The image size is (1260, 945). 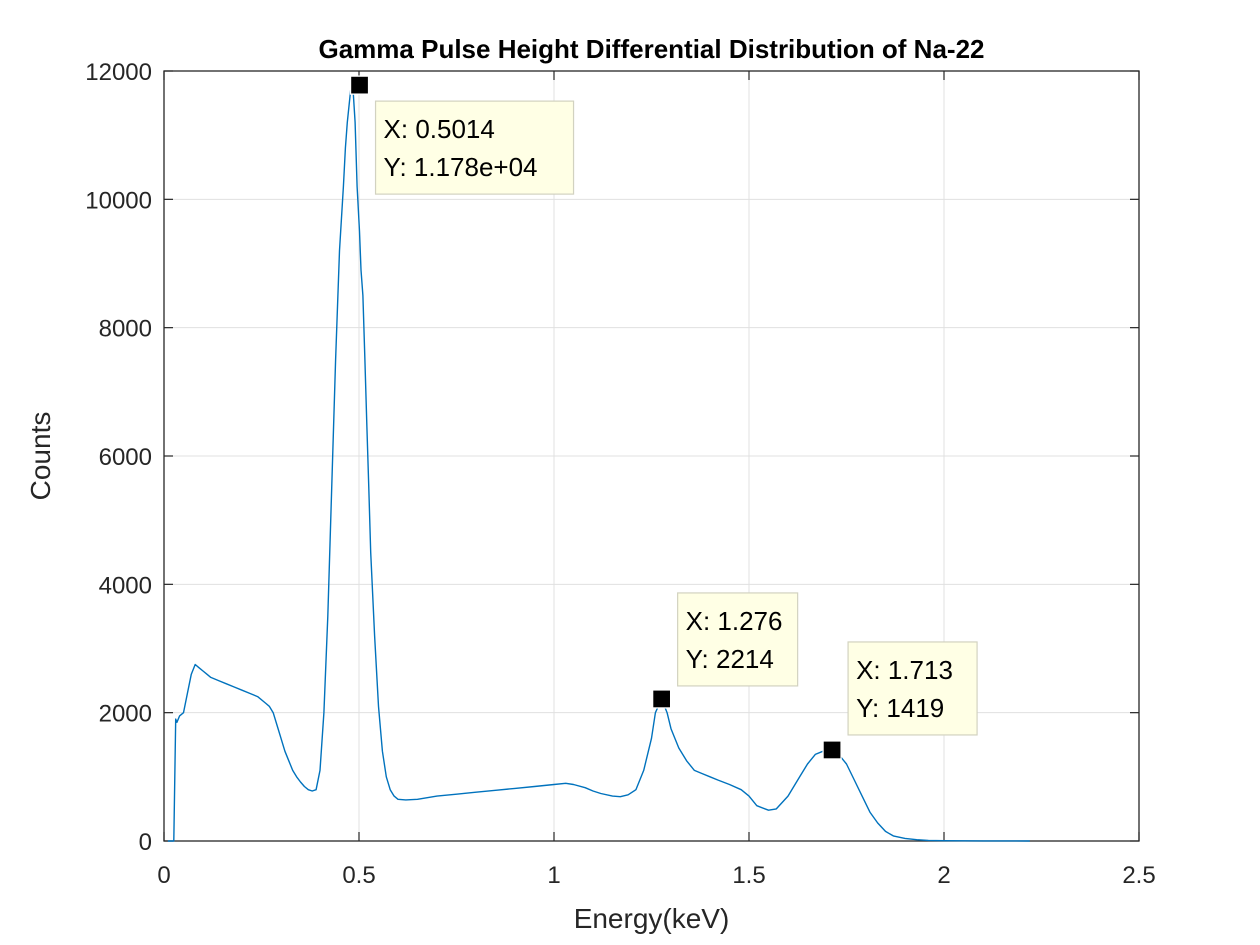 I want to click on y-tick-label: 12000, so click(x=118, y=72).